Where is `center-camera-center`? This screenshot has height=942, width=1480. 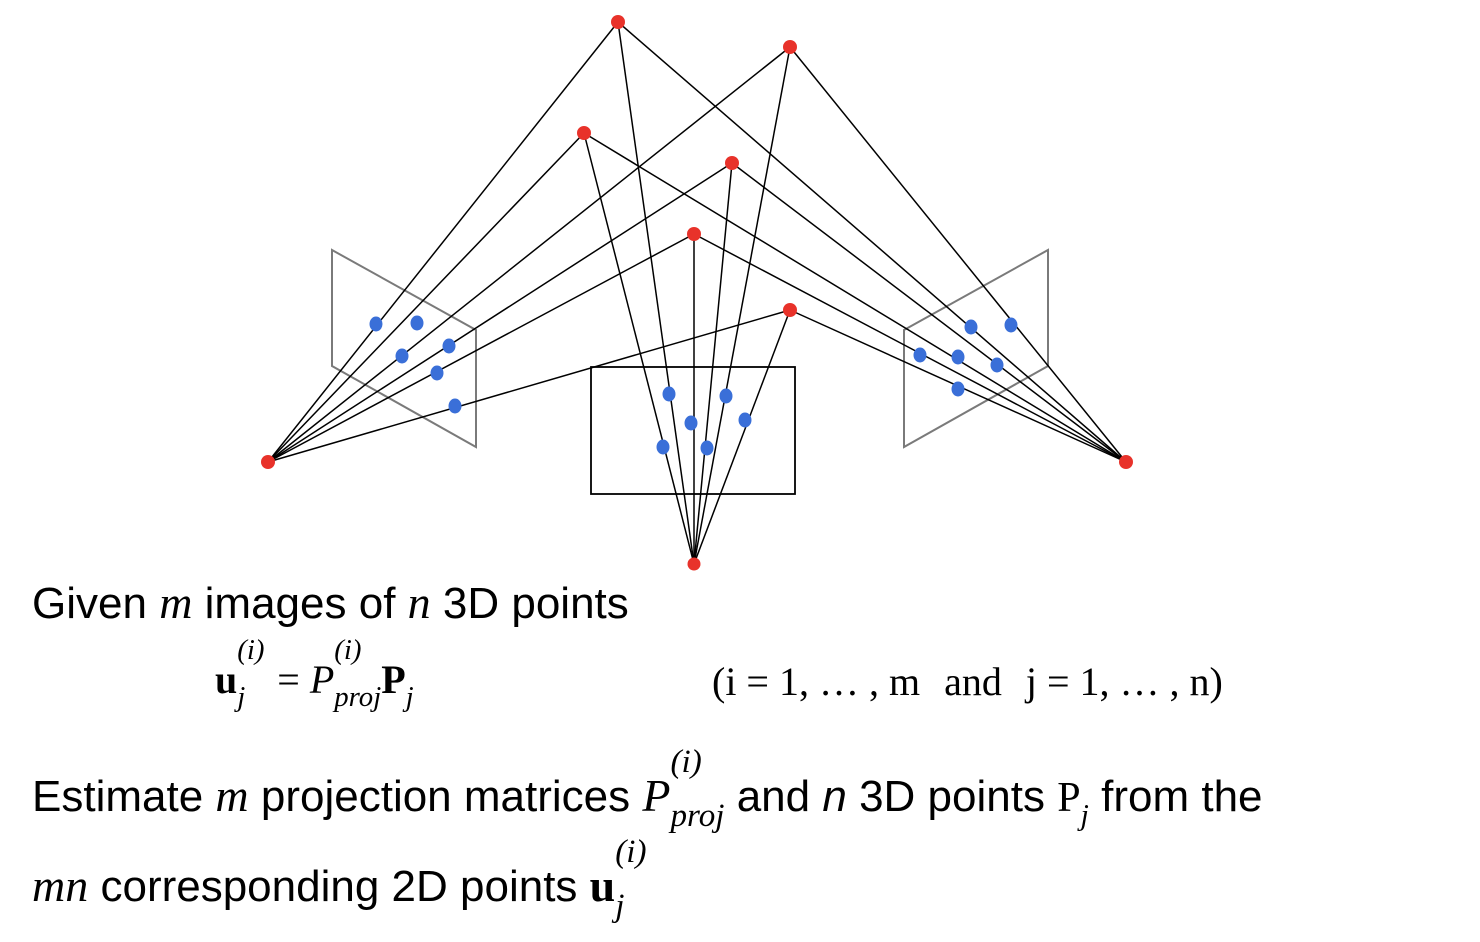 center-camera-center is located at coordinates (694, 564).